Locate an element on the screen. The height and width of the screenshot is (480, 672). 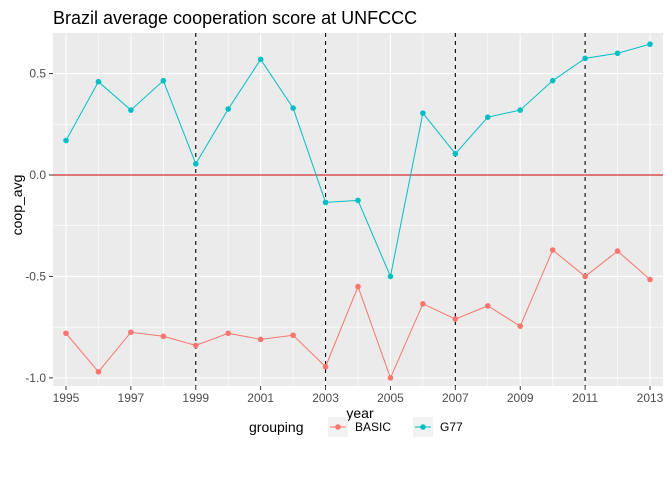
legend-point-basic is located at coordinates (338, 427).